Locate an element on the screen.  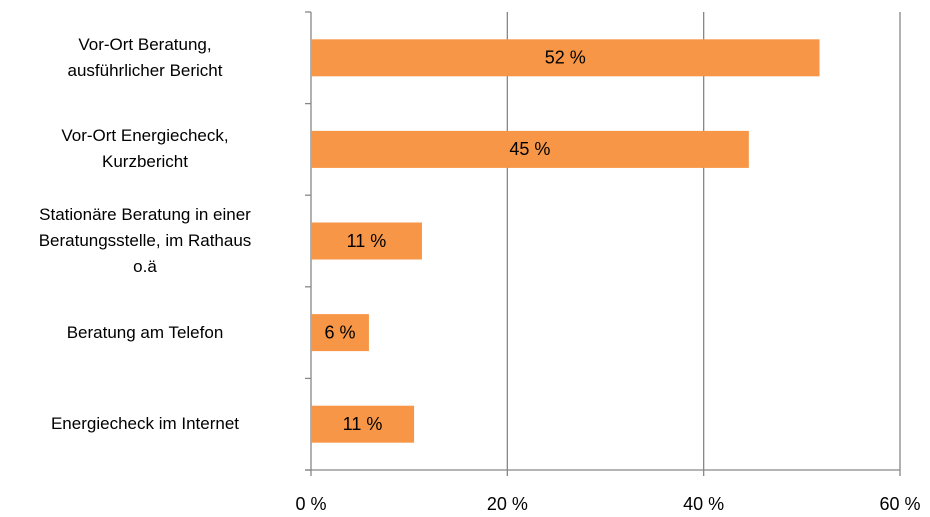
x-tick-label: 0 % is located at coordinates (310, 504).